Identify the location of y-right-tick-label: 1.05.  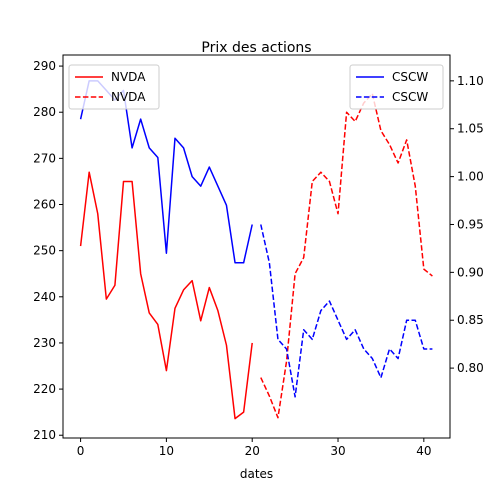
(470, 129).